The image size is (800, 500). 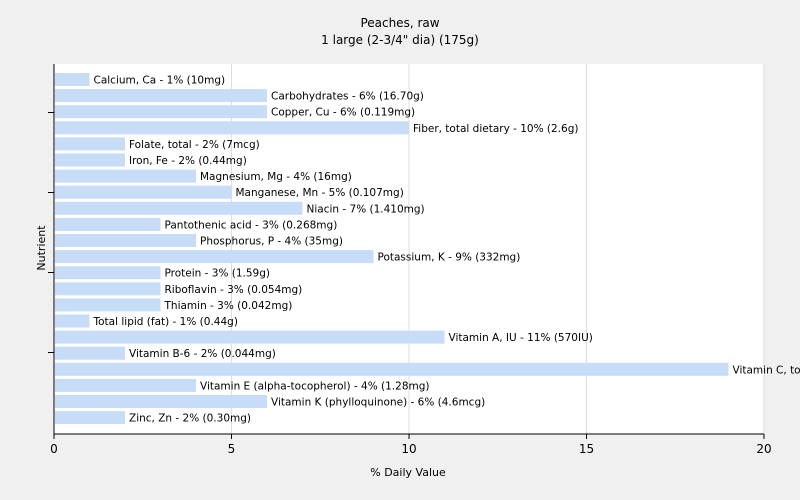 I want to click on x-axis-label: % Daily Value, so click(x=408, y=472).